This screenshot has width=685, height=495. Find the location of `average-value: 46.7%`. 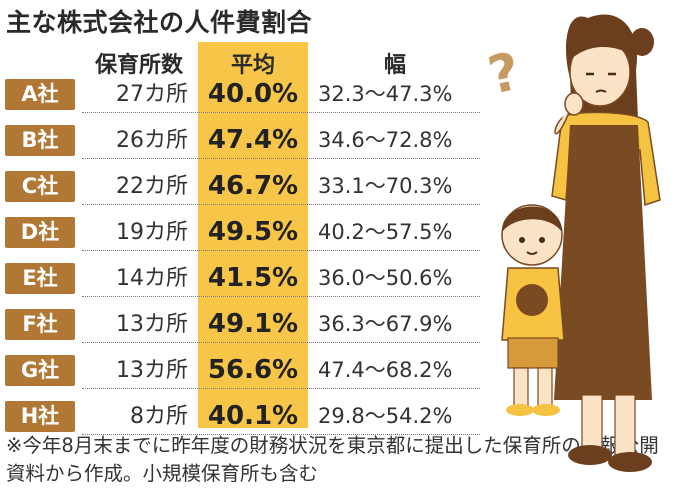

average-value: 46.7% is located at coordinates (253, 186).